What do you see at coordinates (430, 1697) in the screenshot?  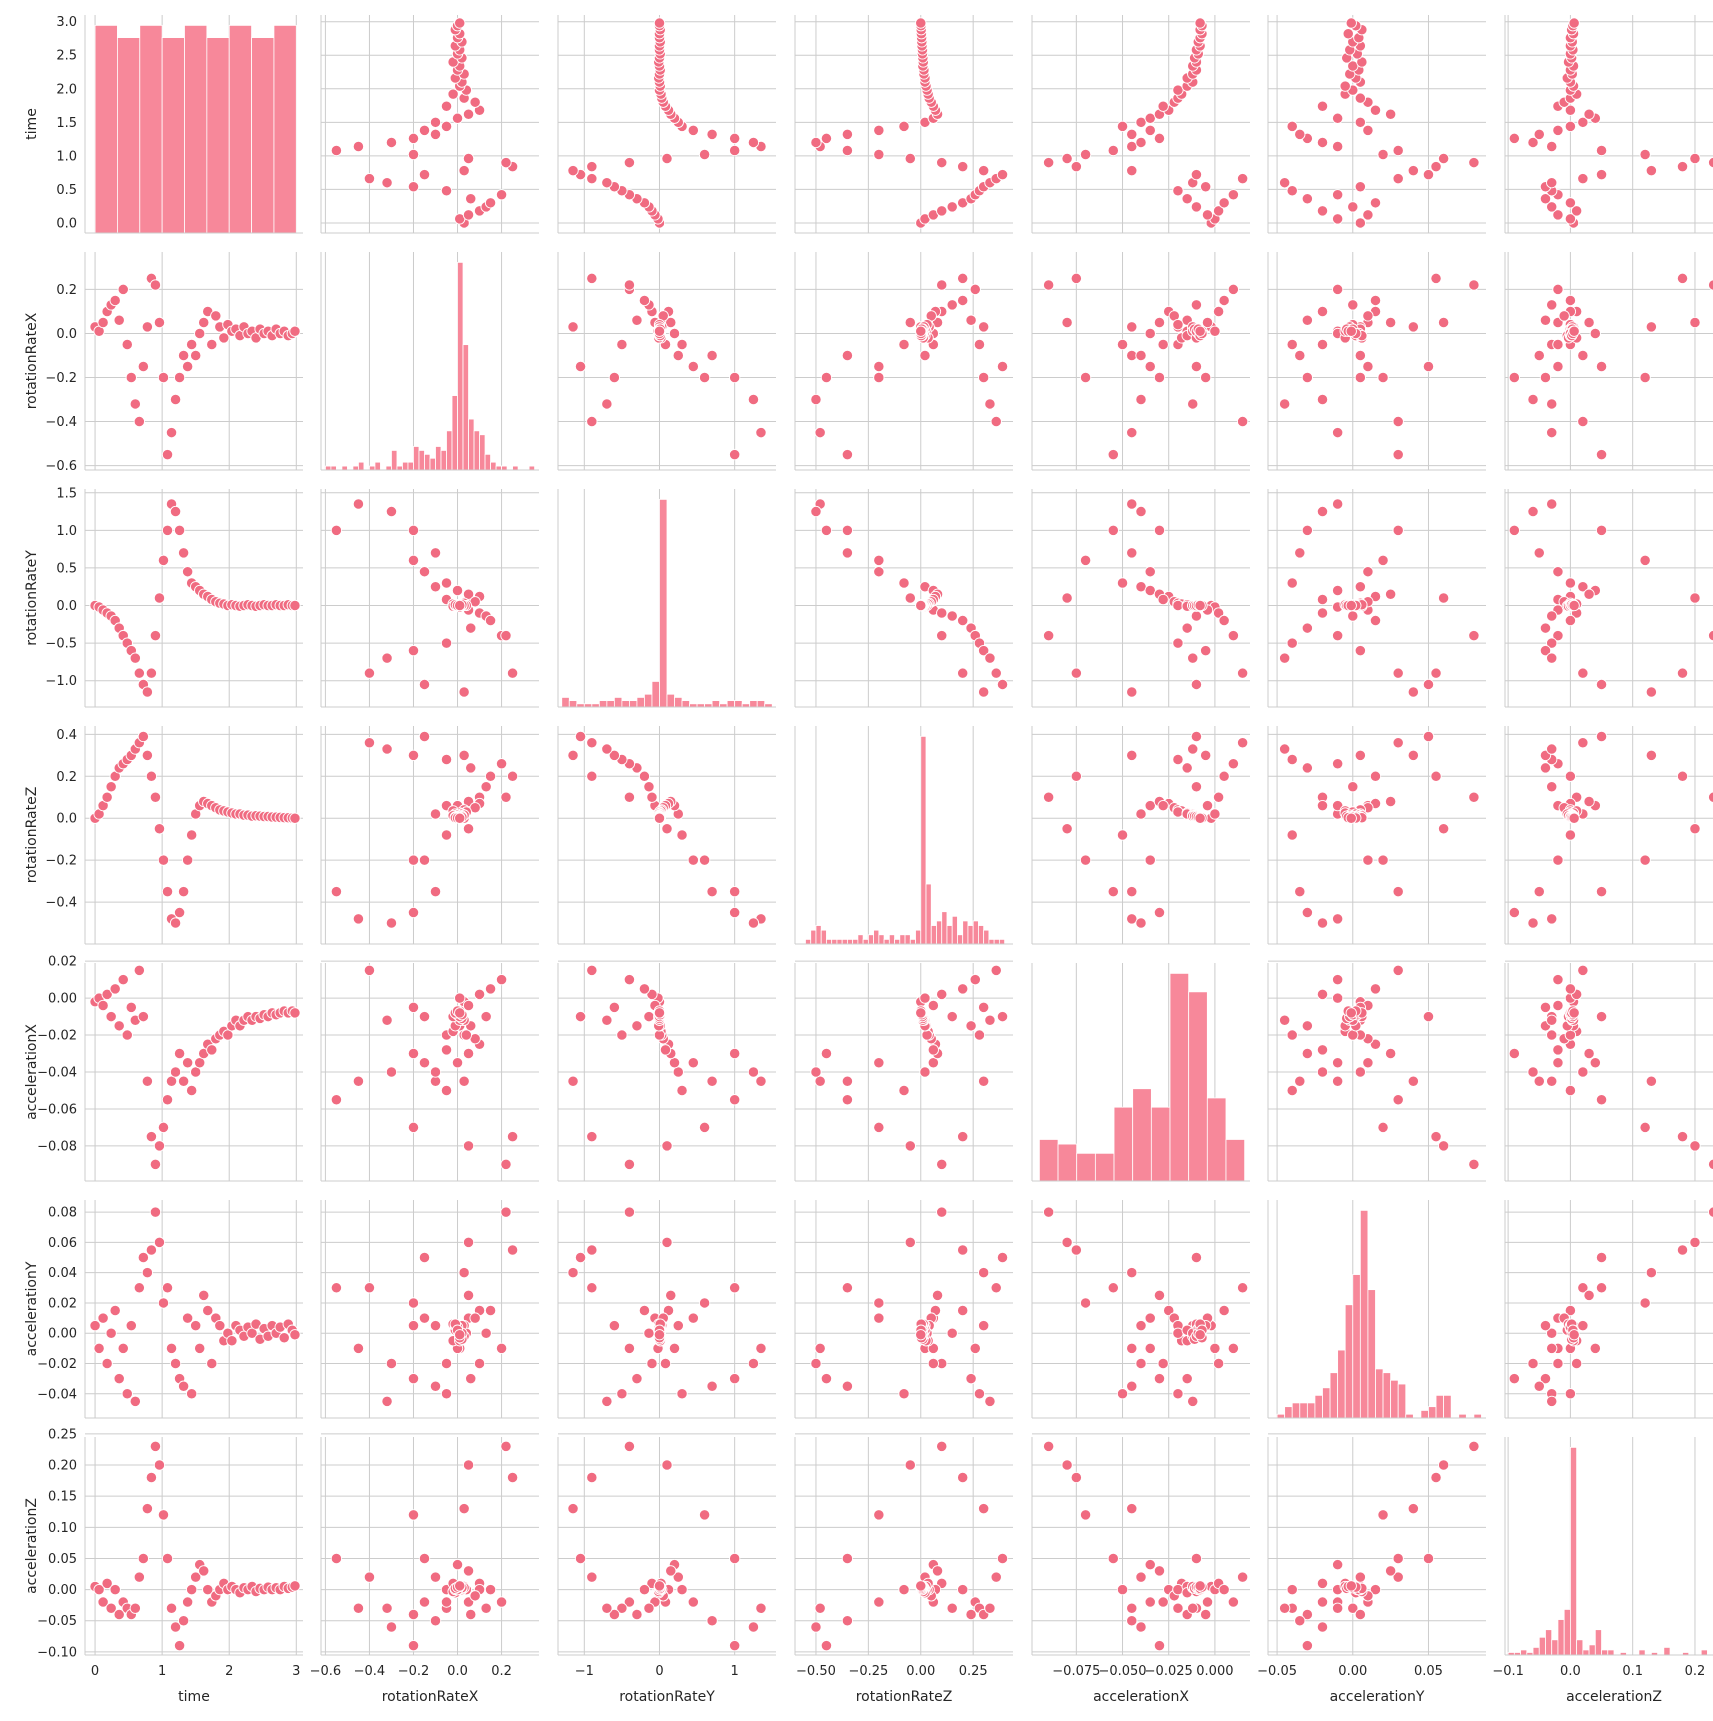 I see `x-axis-label: rotationRateX` at bounding box center [430, 1697].